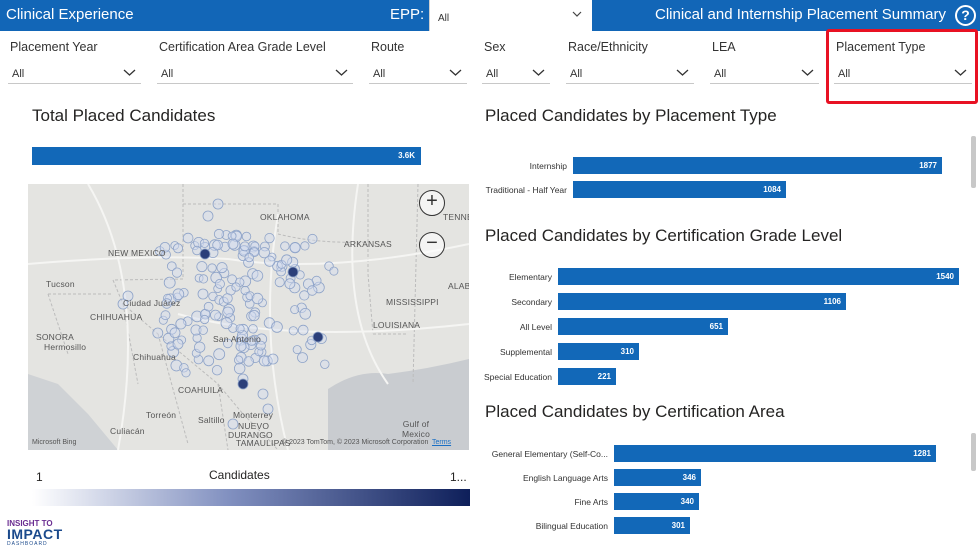 This screenshot has height=556, width=980. Describe the element at coordinates (492, 74) in the screenshot. I see `filter-3-value: All` at that location.